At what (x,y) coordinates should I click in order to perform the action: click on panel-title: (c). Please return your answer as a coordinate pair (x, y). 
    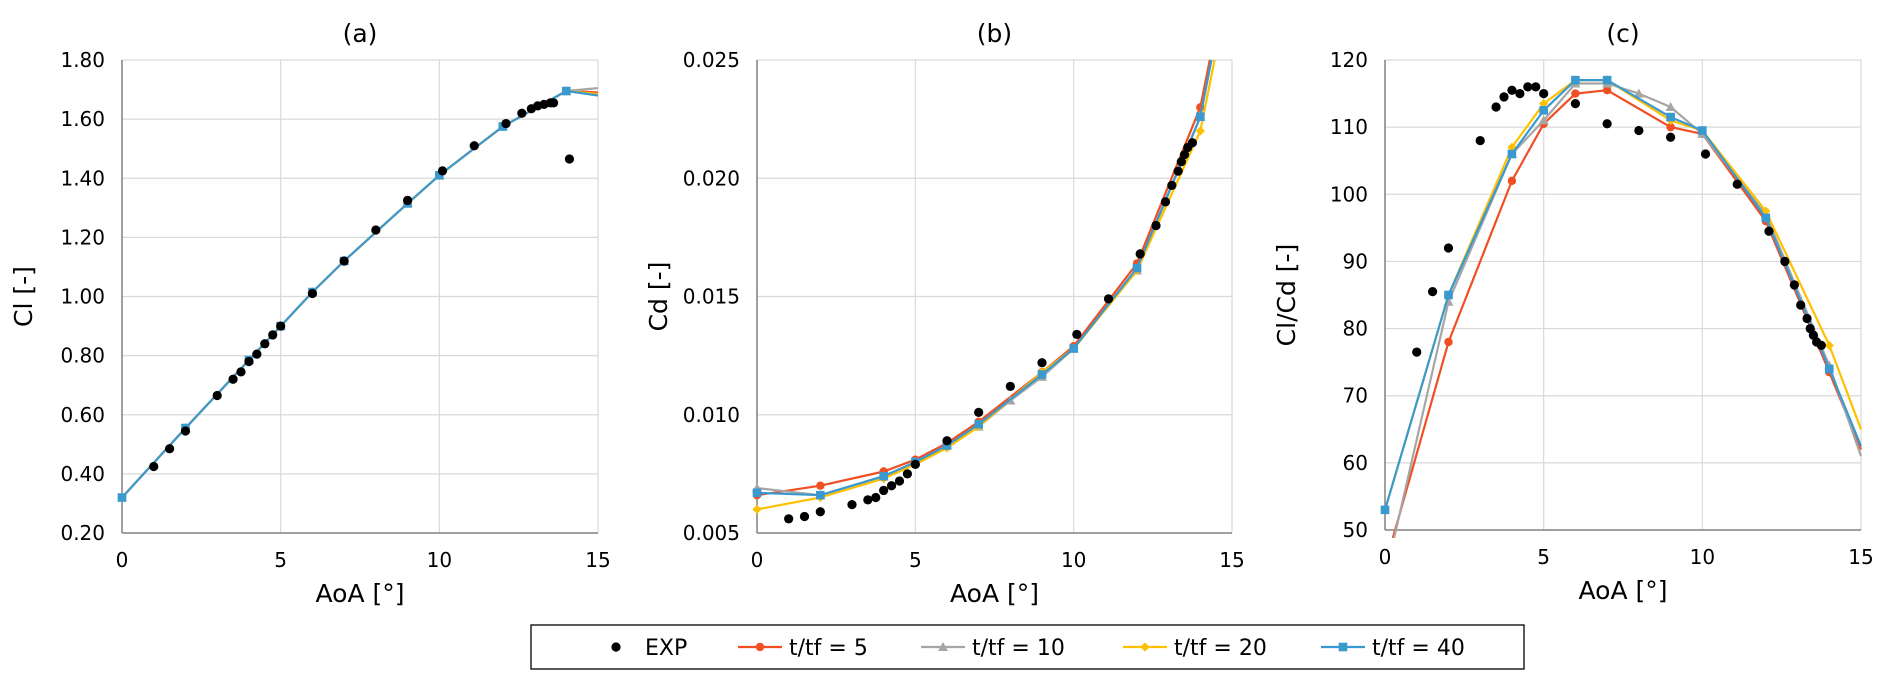
    Looking at the image, I should click on (1622, 33).